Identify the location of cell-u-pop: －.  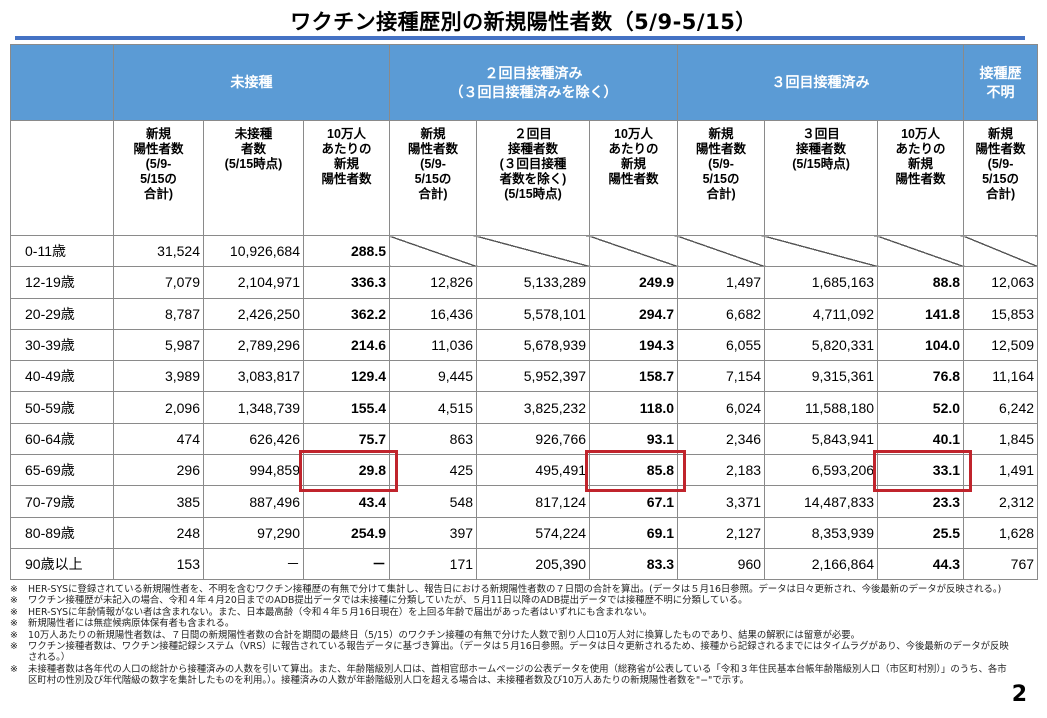
(253, 564).